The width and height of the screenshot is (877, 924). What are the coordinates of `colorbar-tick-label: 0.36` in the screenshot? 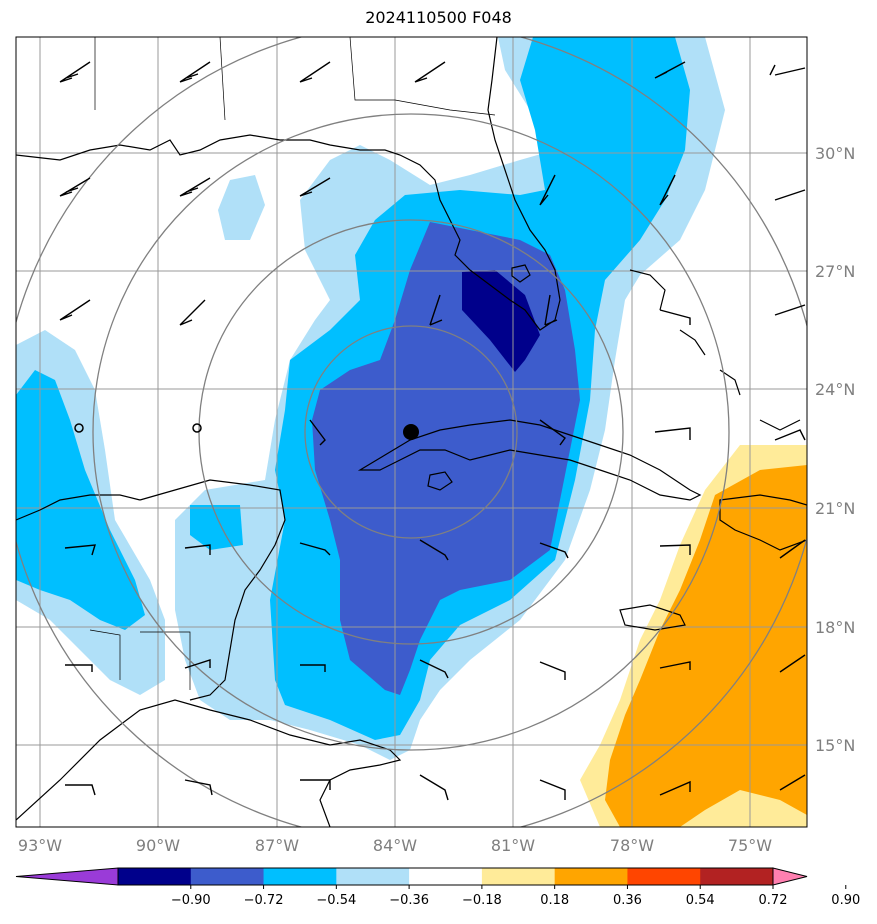 It's located at (627, 900).